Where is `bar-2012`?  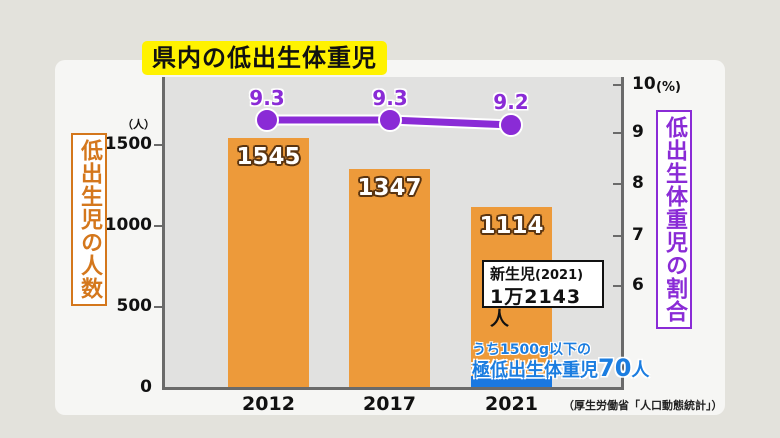 bar-2012 is located at coordinates (268, 263).